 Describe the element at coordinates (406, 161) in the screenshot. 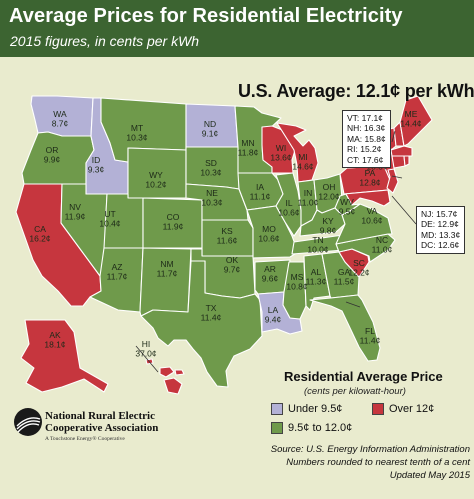

I see `state-ri` at that location.